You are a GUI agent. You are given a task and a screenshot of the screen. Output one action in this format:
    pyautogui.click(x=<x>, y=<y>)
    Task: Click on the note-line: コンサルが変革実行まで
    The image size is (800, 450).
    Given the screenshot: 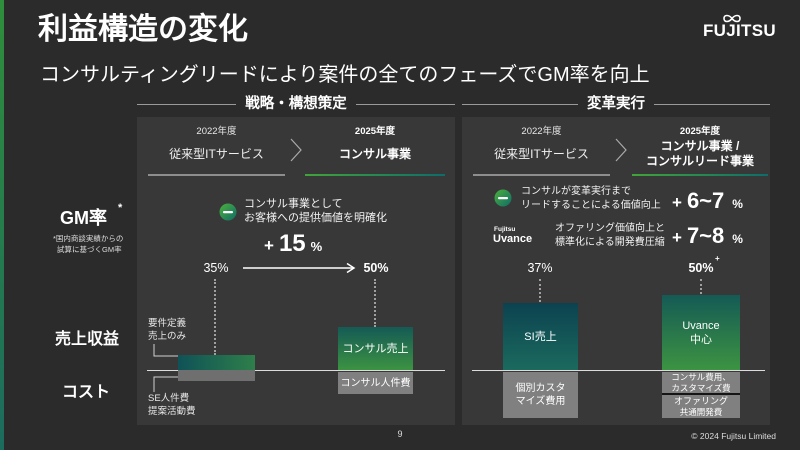 What is the action you would take?
    pyautogui.click(x=576, y=191)
    